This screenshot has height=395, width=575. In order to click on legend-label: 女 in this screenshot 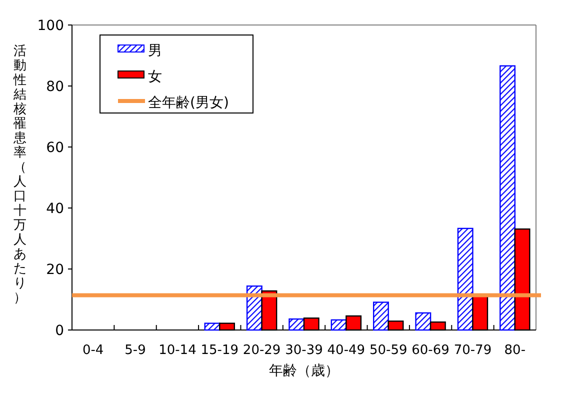, I will do `click(155, 77)`.